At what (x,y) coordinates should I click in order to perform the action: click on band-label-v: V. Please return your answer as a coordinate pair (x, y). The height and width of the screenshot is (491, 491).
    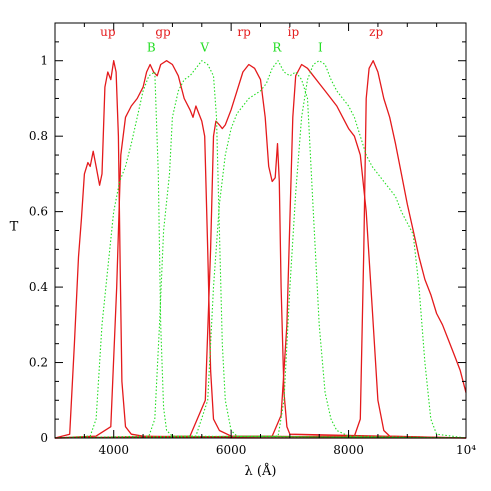
    Looking at the image, I should click on (204, 47).